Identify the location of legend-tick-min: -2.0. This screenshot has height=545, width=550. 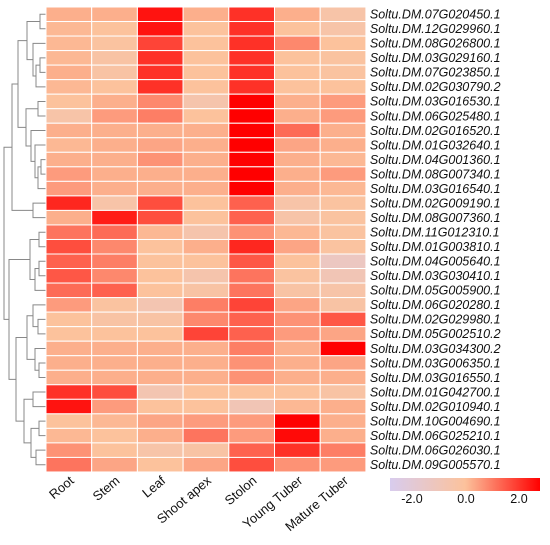
(412, 499).